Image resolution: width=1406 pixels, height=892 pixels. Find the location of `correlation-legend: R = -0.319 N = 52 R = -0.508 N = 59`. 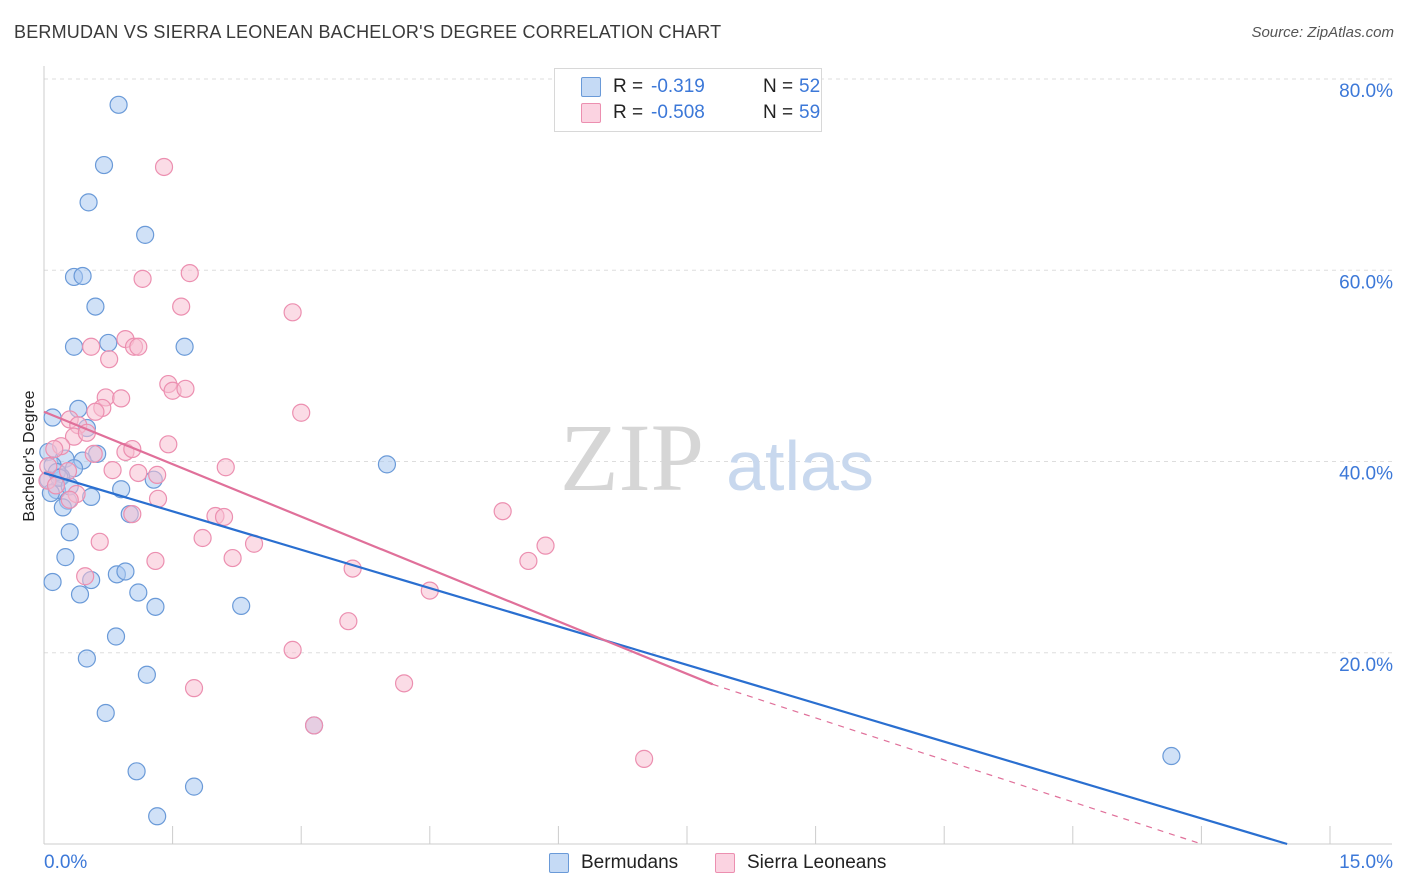

correlation-legend: R = -0.319 N = 52 R = -0.508 N = 59 is located at coordinates (688, 100).